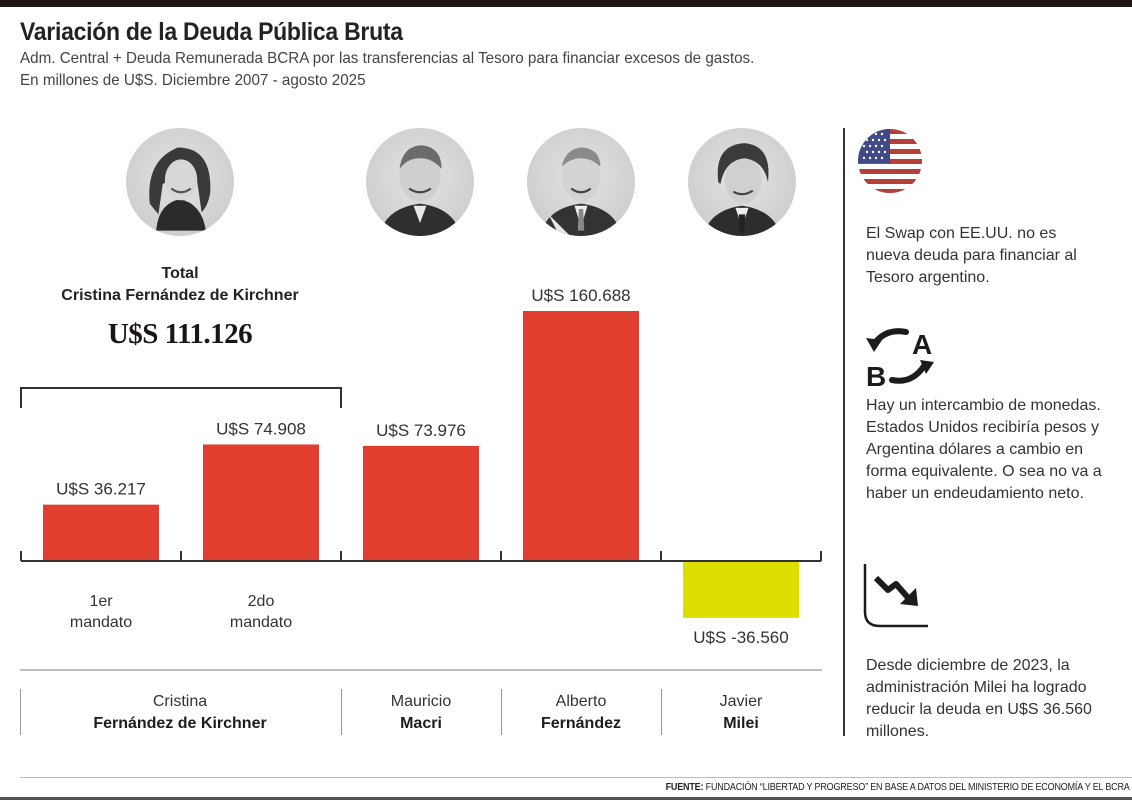 The width and height of the screenshot is (1132, 800). I want to click on top-bar, so click(566, 3).